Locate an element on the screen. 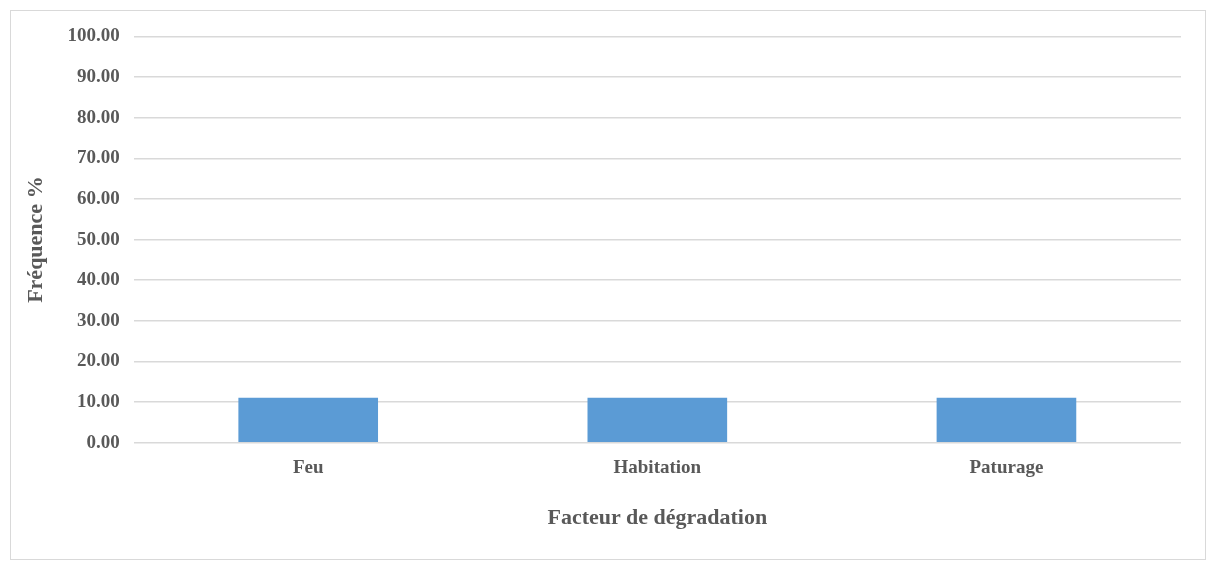 This screenshot has height=567, width=1216. y-tick-label: 10.00 is located at coordinates (98, 401).